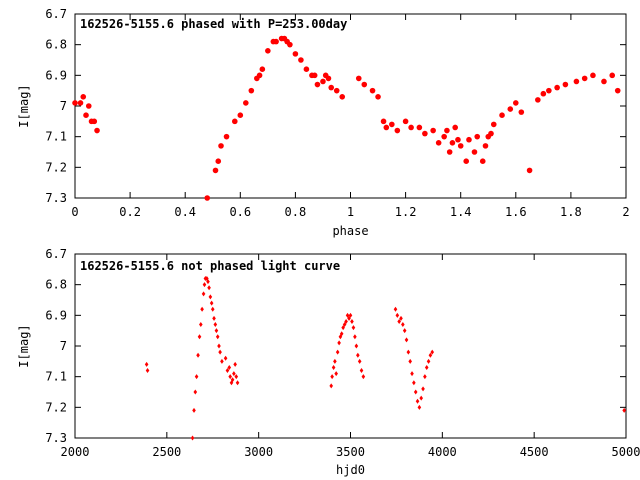 The image size is (640, 480). I want to click on x-tick-label: 0.6, so click(240, 212).